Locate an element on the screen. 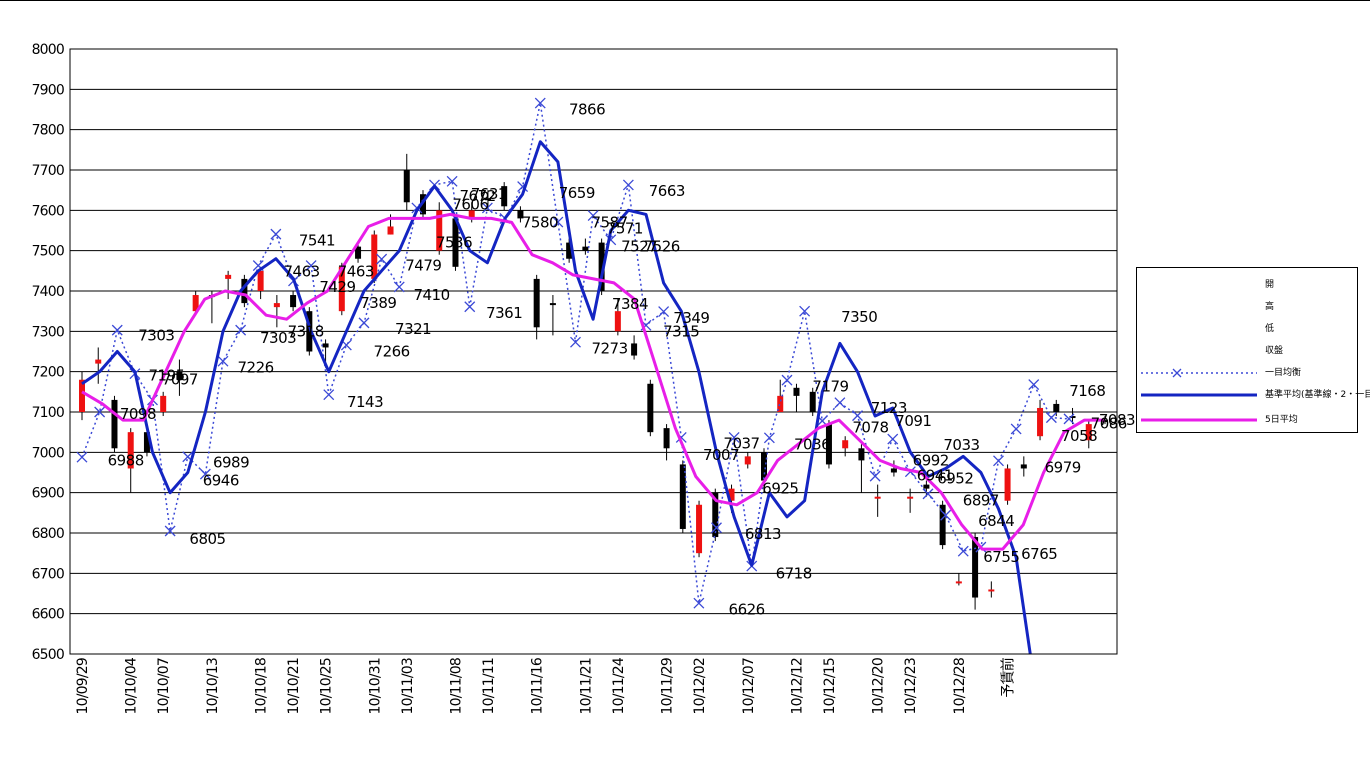  y-tick-label: 6800 is located at coordinates (48, 534).